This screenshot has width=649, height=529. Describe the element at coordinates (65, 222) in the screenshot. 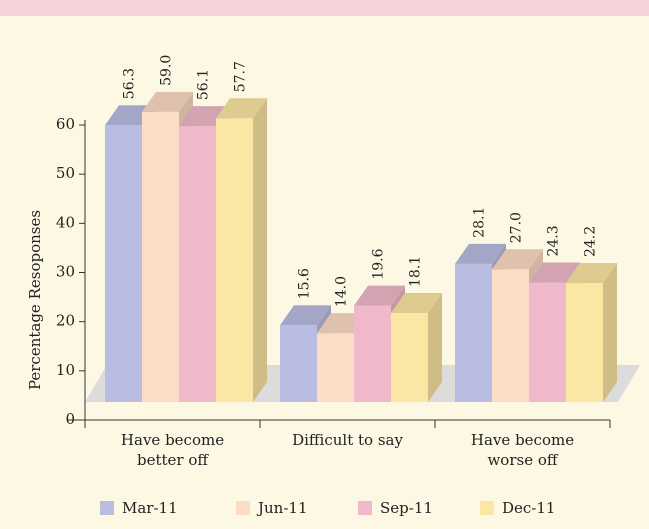

I see `y-tick-label: 40` at that location.